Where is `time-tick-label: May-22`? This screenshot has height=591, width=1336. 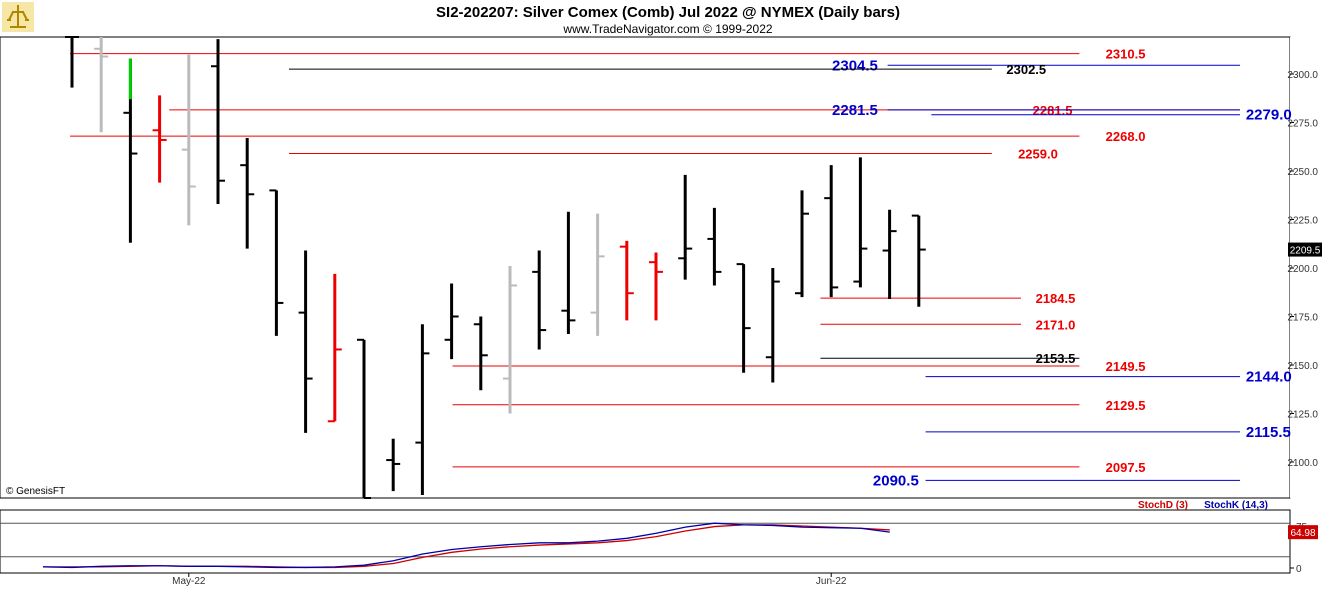
time-tick-label: May-22 is located at coordinates (189, 581).